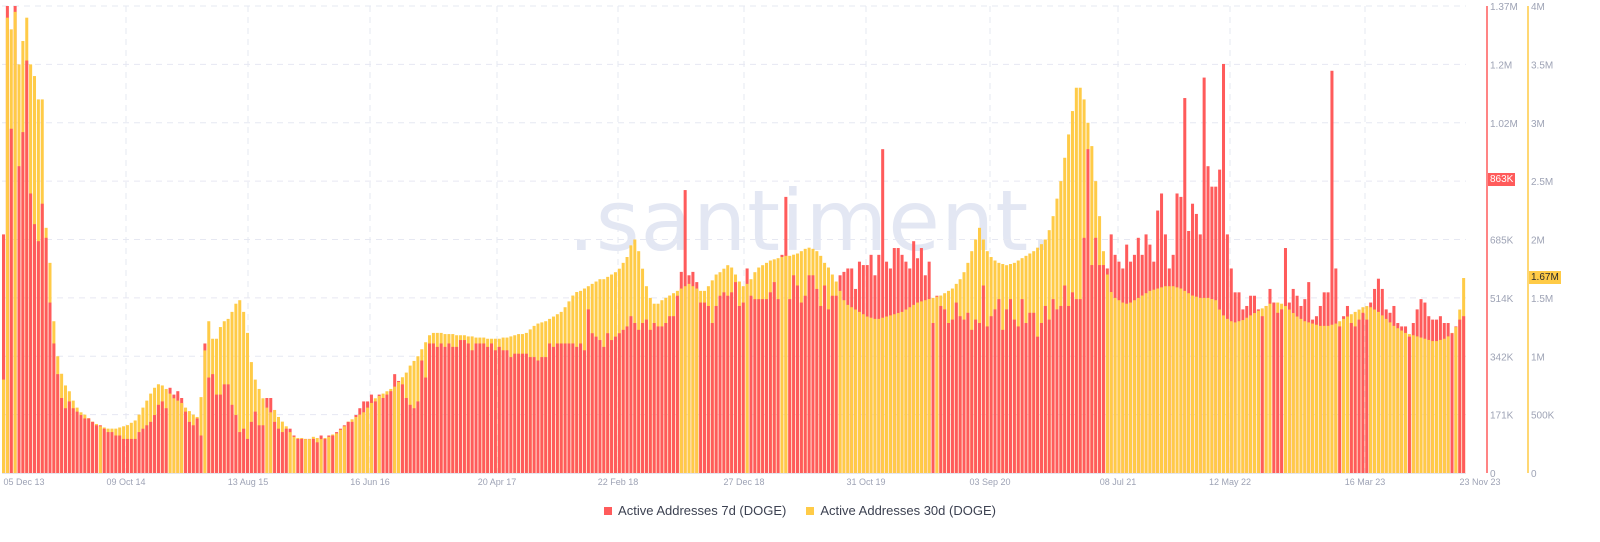  What do you see at coordinates (1542, 182) in the screenshot?
I see `svg-text: 2.5M` at bounding box center [1542, 182].